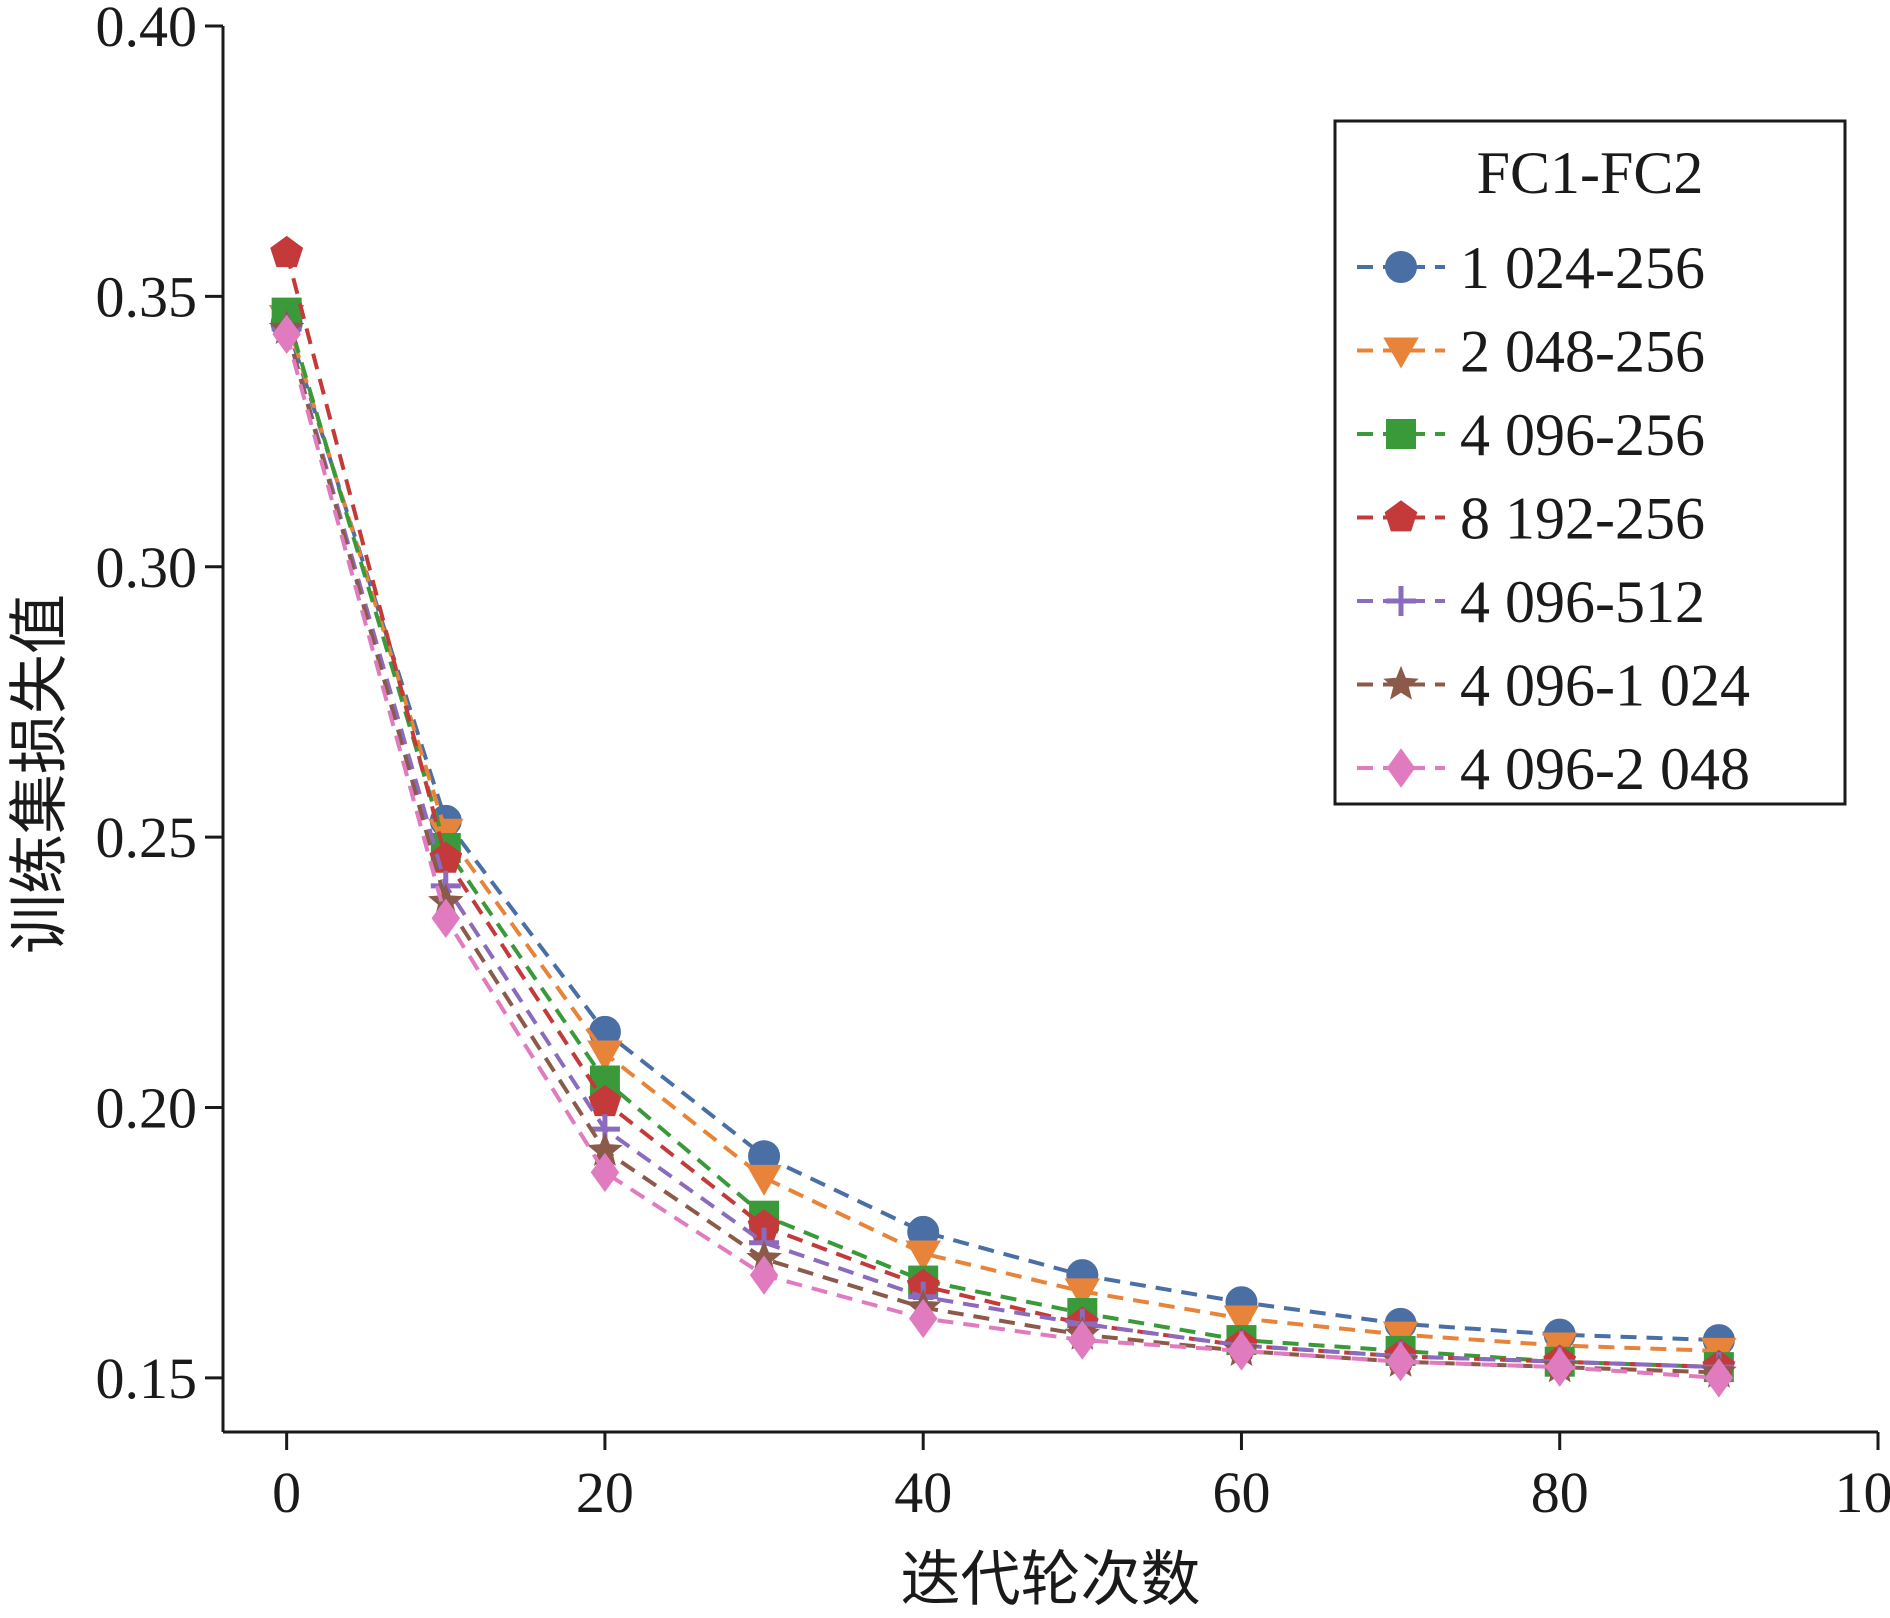 This screenshot has width=1890, height=1618. I want to click on legend-label: 4 096-256, so click(1582, 435).